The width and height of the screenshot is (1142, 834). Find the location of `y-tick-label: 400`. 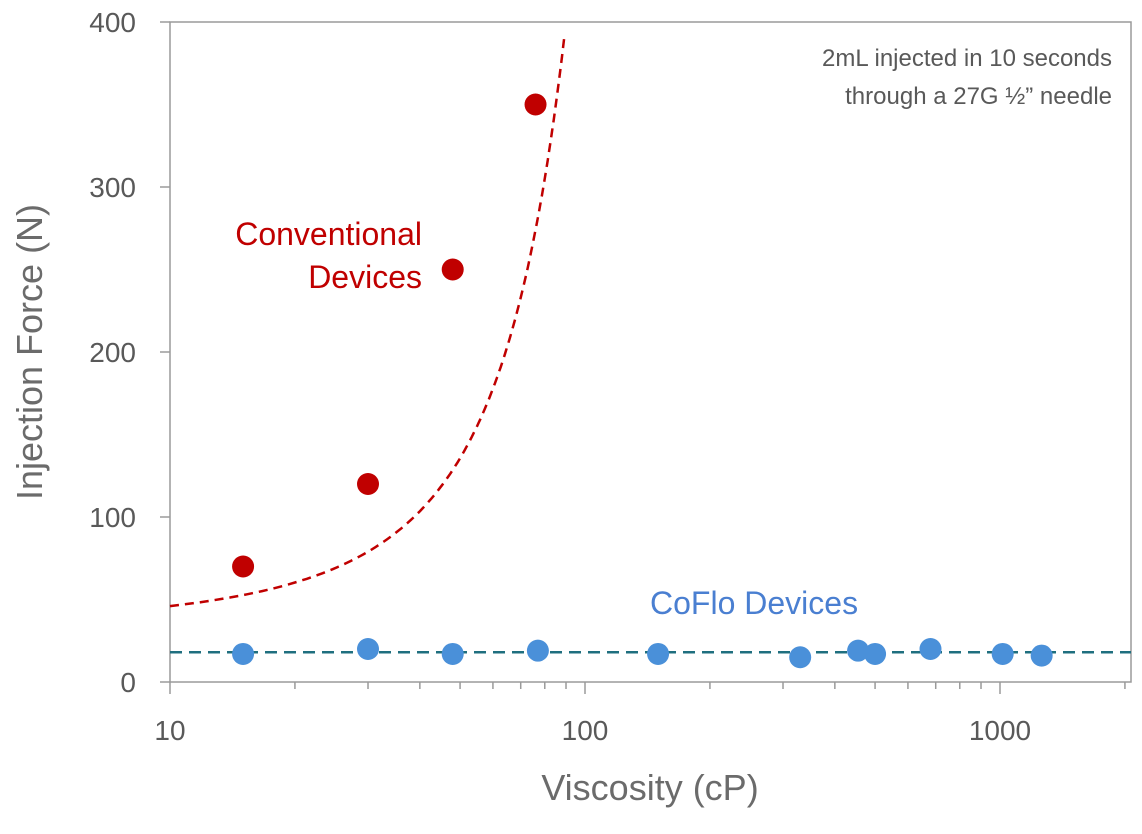

y-tick-label: 400 is located at coordinates (112, 22).